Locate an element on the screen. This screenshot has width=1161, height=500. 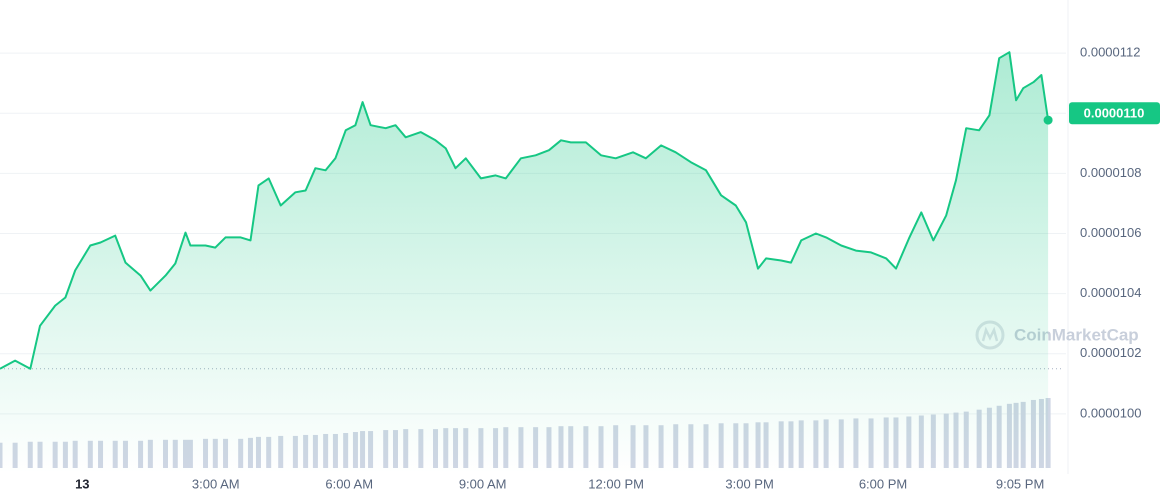
current-price-label: 0.0000110 is located at coordinates (1114, 113).